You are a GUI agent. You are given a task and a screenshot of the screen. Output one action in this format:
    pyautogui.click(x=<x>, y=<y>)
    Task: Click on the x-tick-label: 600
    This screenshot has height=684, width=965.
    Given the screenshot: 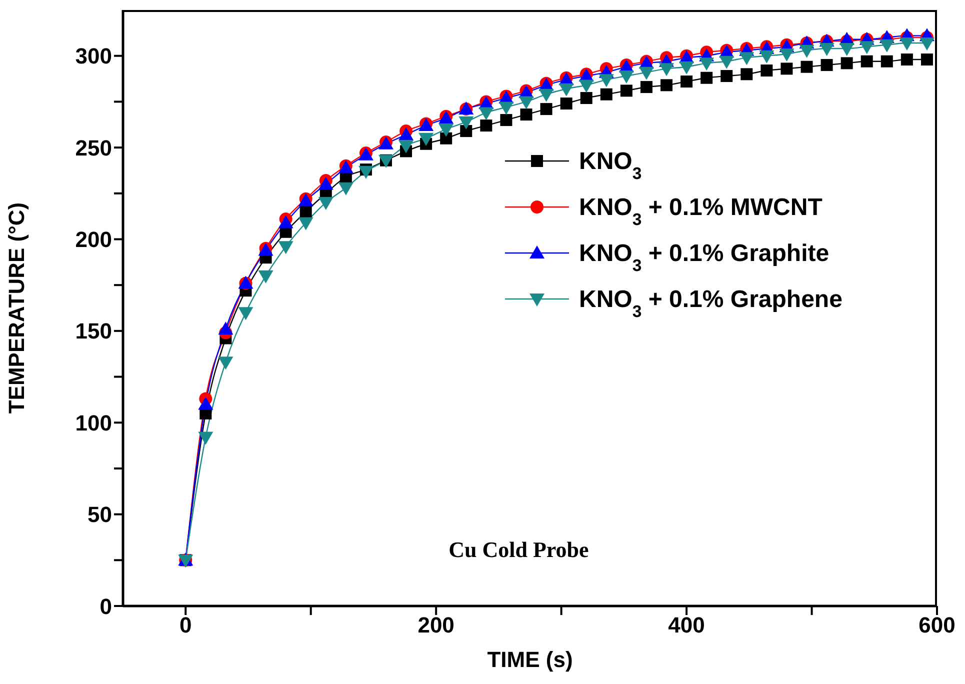 What is the action you would take?
    pyautogui.click(x=937, y=625)
    